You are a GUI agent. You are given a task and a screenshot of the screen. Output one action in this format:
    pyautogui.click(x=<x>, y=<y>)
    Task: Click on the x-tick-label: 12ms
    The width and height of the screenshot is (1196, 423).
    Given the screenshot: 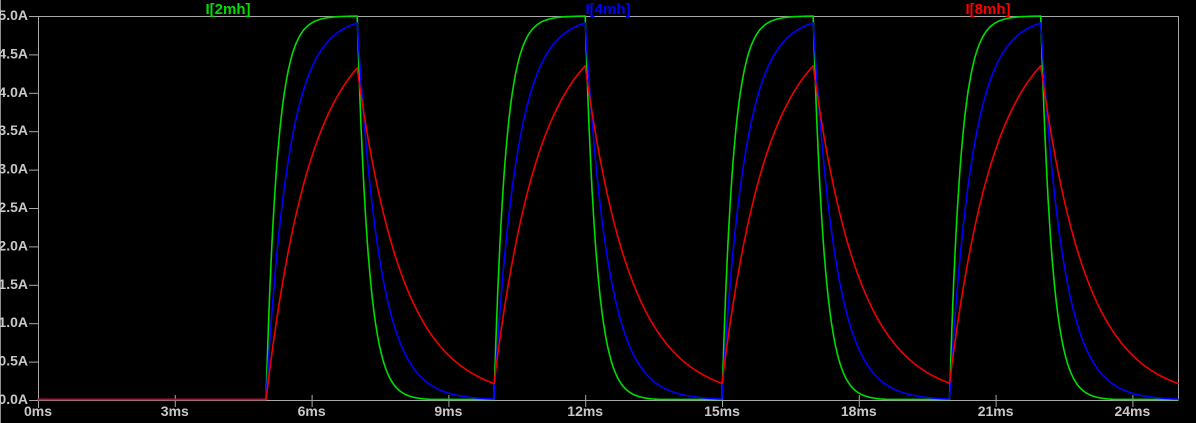 What is the action you would take?
    pyautogui.click(x=585, y=411)
    